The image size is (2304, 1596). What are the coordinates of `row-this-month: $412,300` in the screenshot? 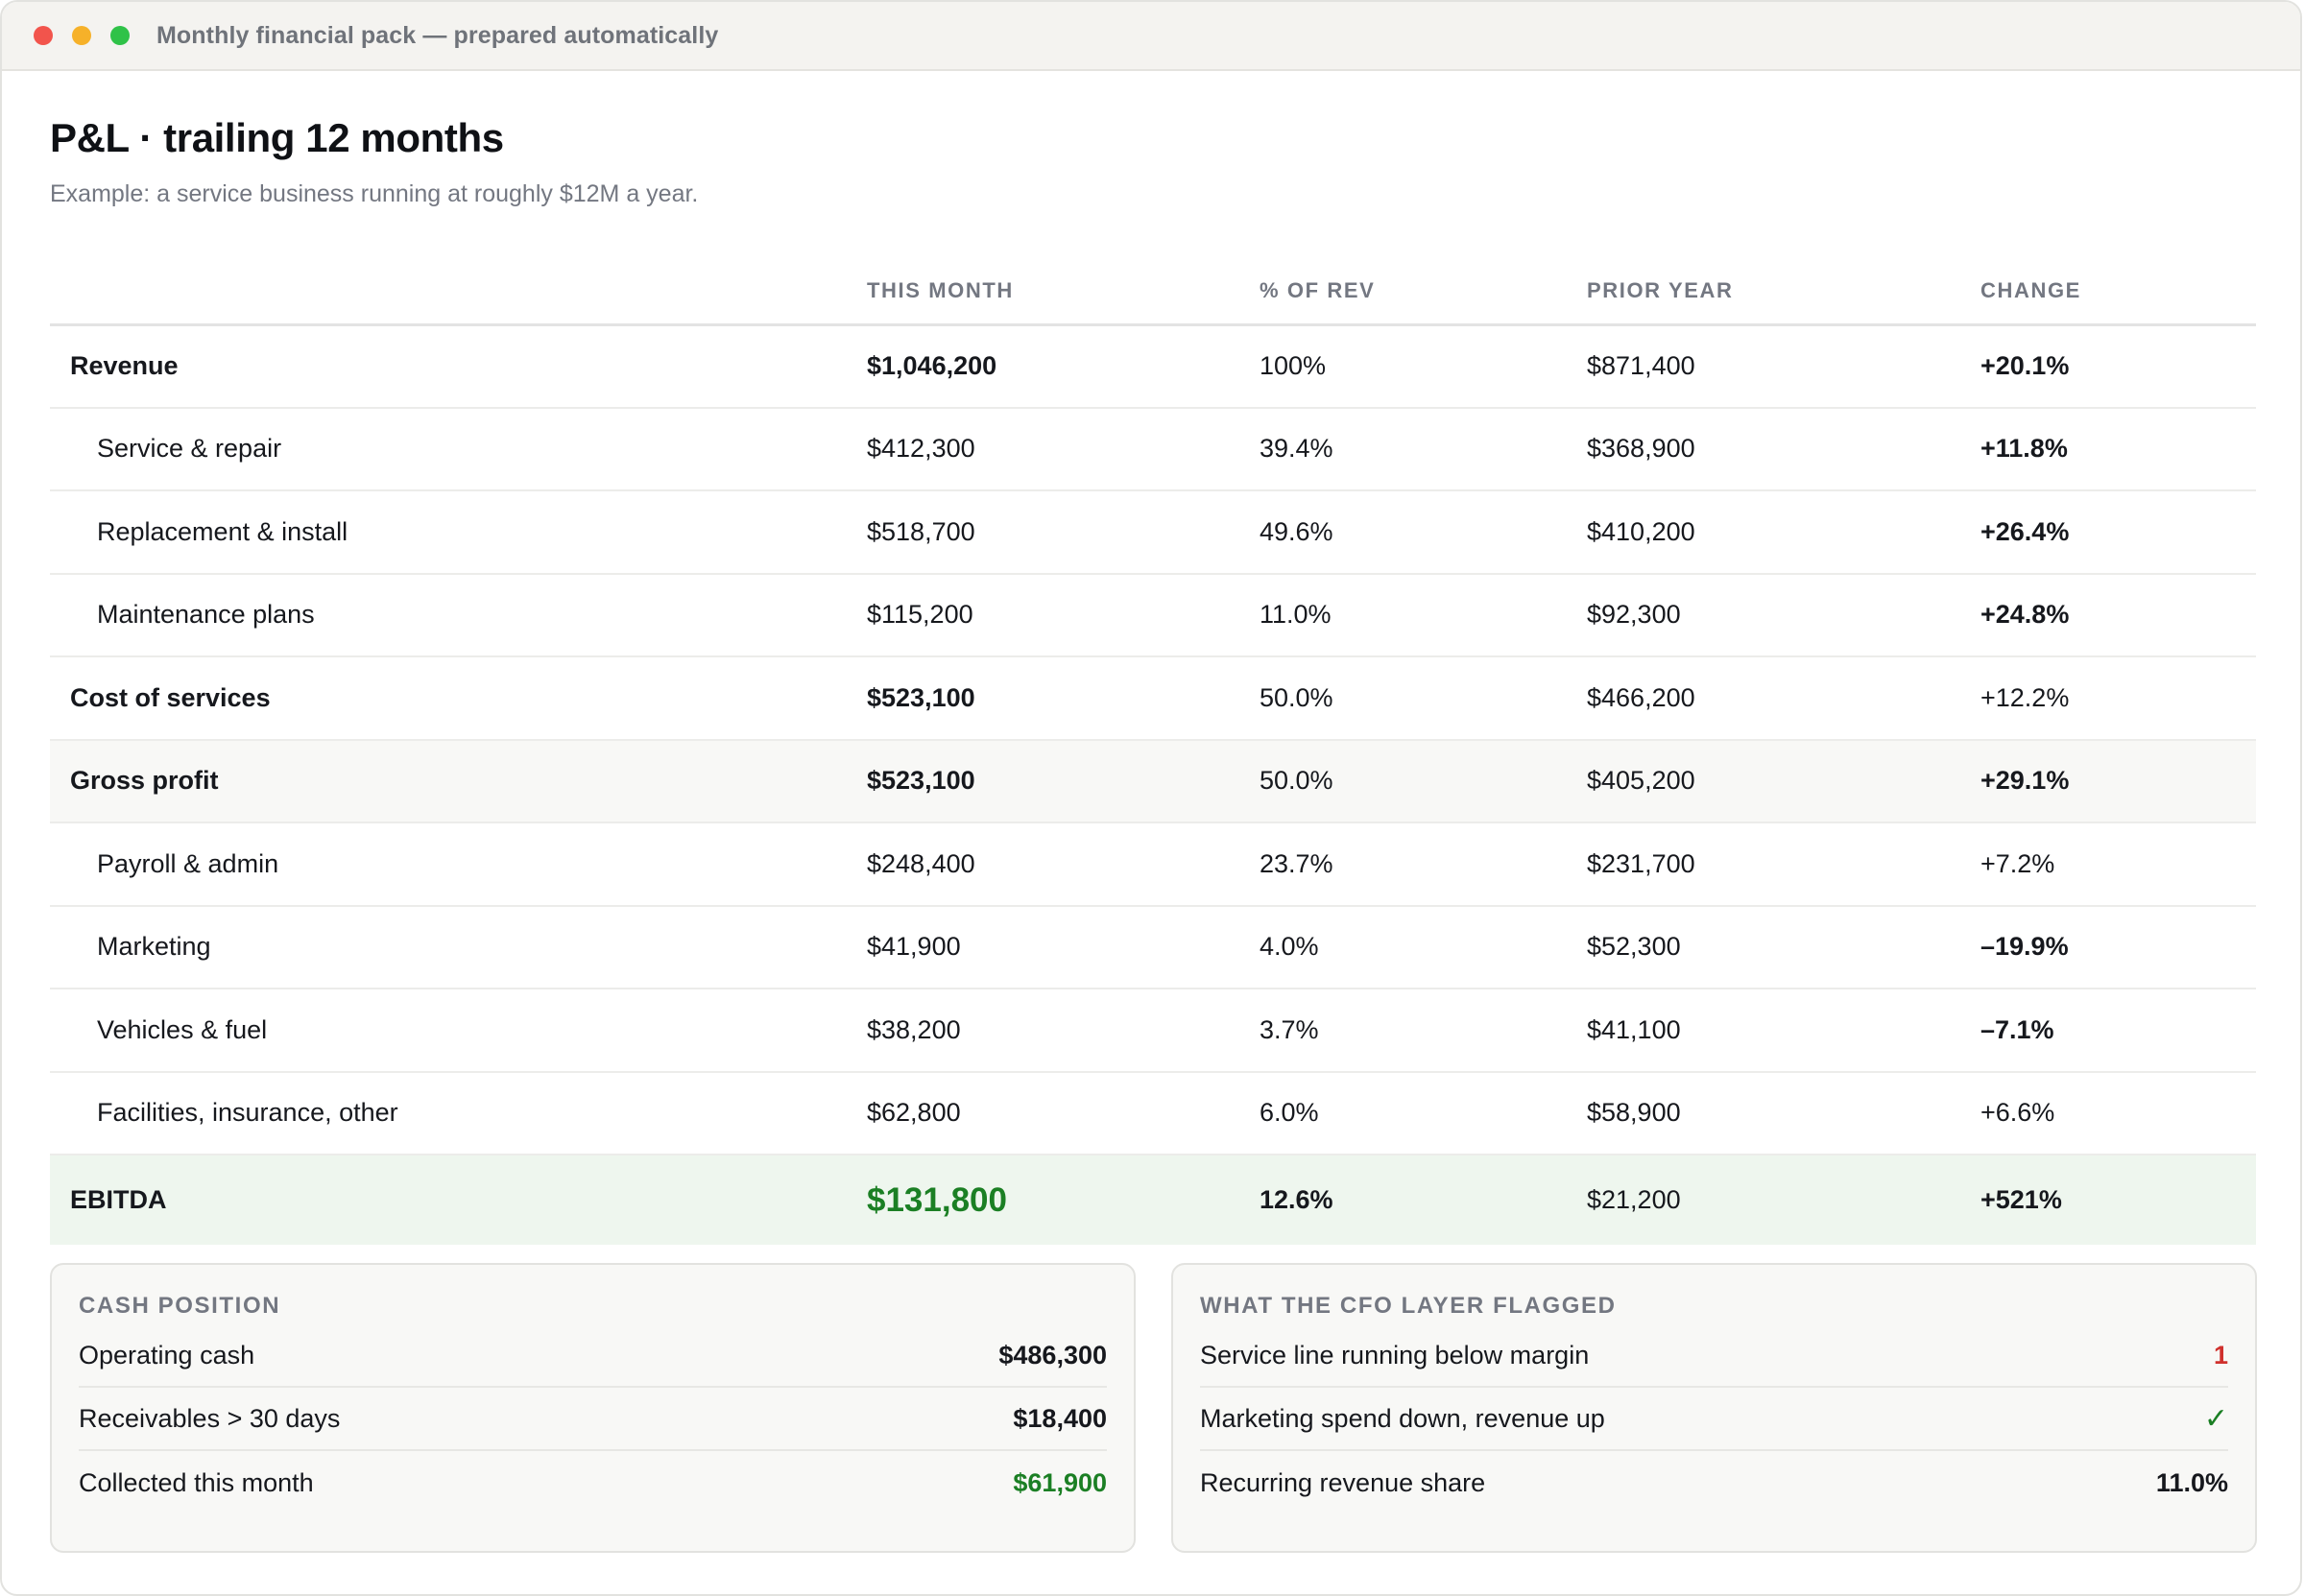 It's located at (1063, 449).